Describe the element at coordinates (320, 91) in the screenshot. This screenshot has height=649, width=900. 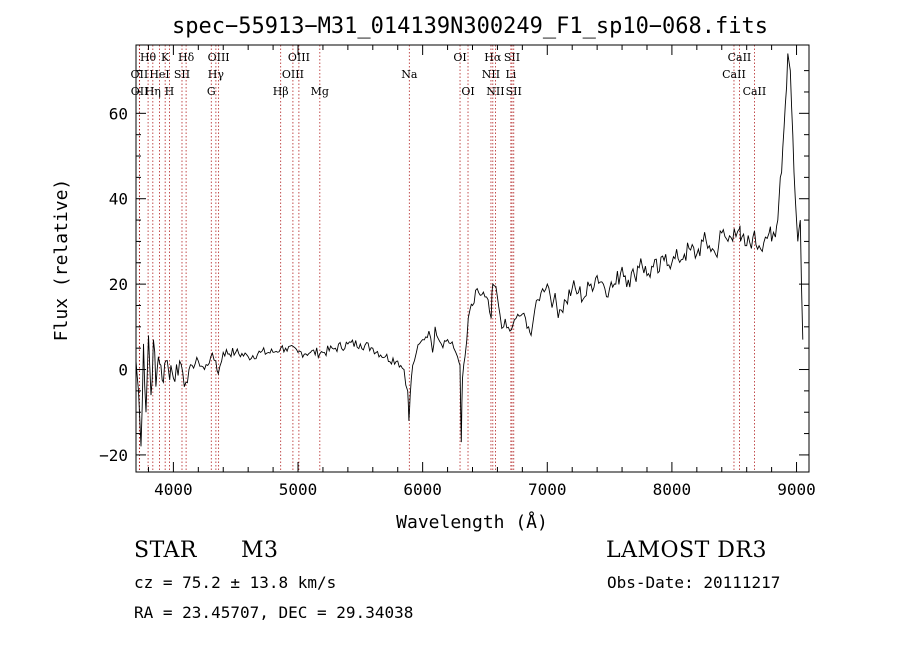
I see `marker-label: Mg` at that location.